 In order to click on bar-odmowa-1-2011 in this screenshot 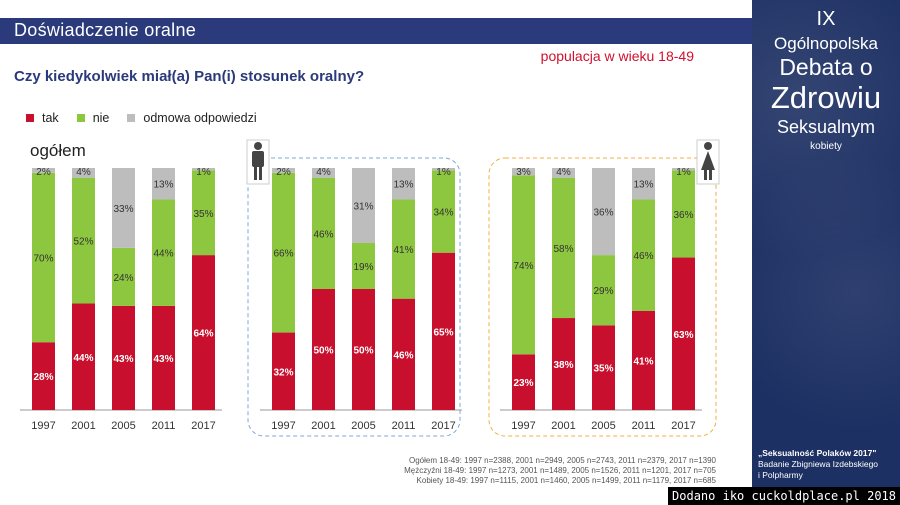, I will do `click(403, 184)`.